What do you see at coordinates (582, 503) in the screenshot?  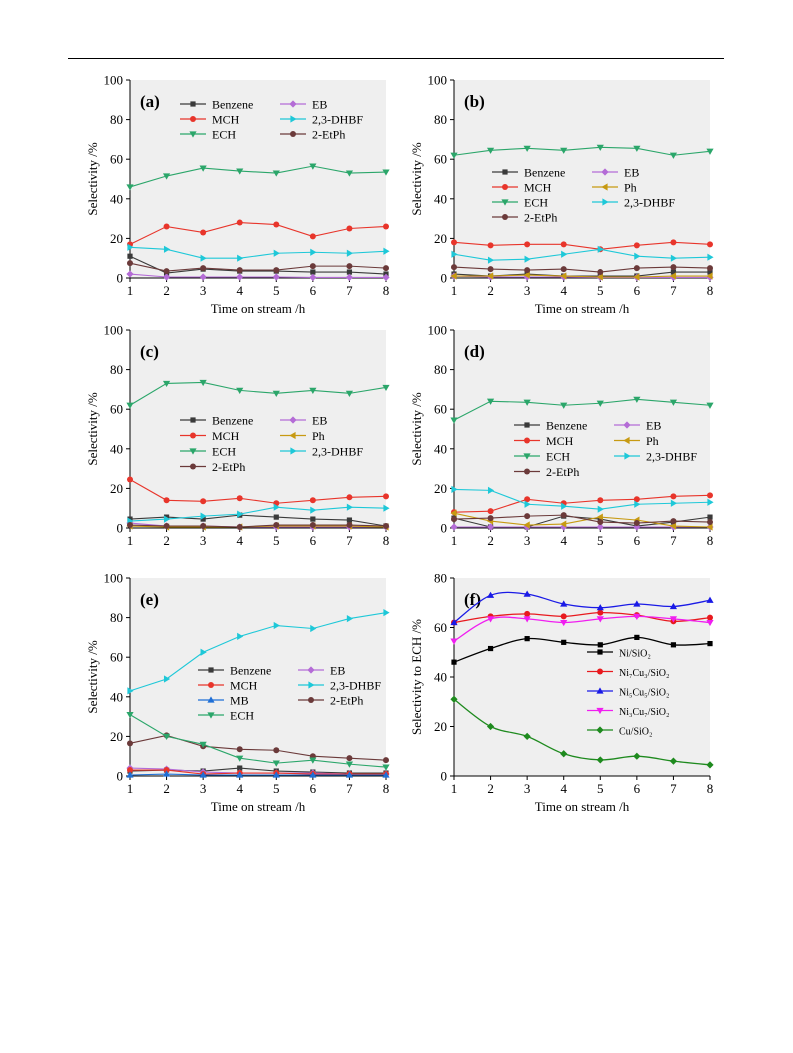 I see `series-mch-line` at bounding box center [582, 503].